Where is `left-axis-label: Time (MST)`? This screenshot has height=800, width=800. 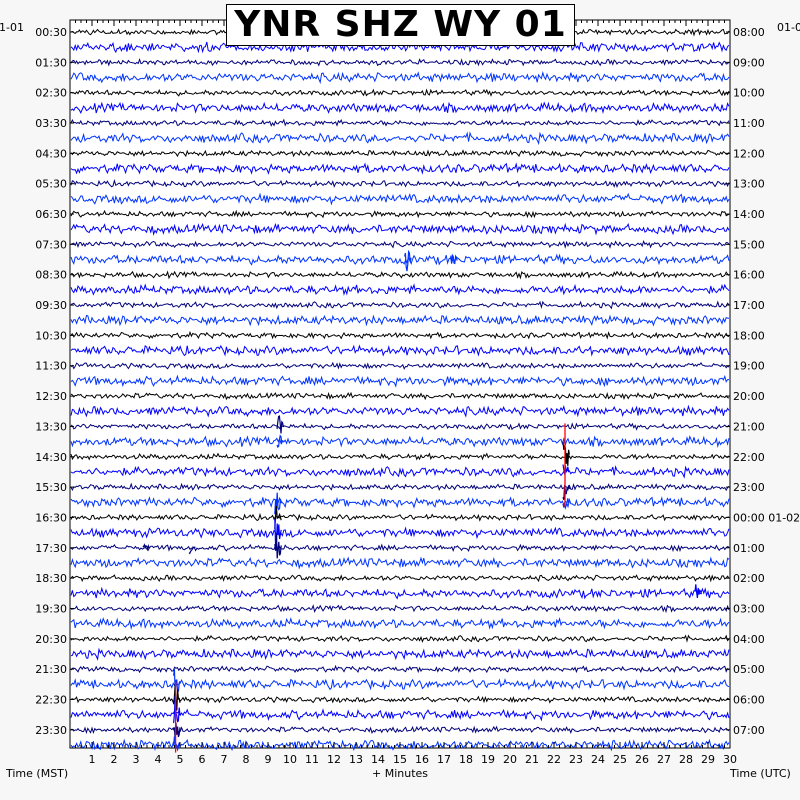
left-axis-label: Time (MST) is located at coordinates (36, 773).